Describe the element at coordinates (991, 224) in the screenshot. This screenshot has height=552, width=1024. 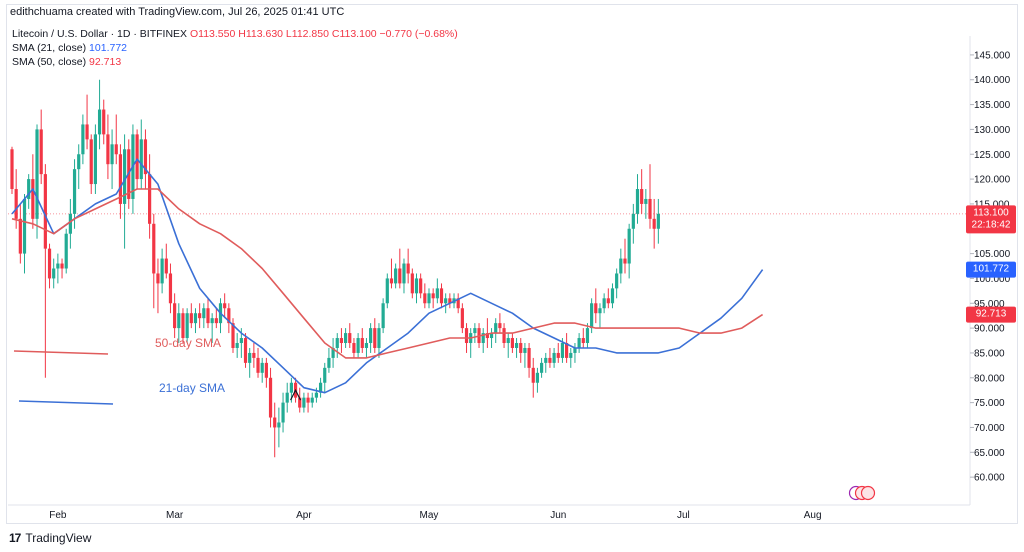
I see `last-price-tag-text: 22:18:42` at that location.